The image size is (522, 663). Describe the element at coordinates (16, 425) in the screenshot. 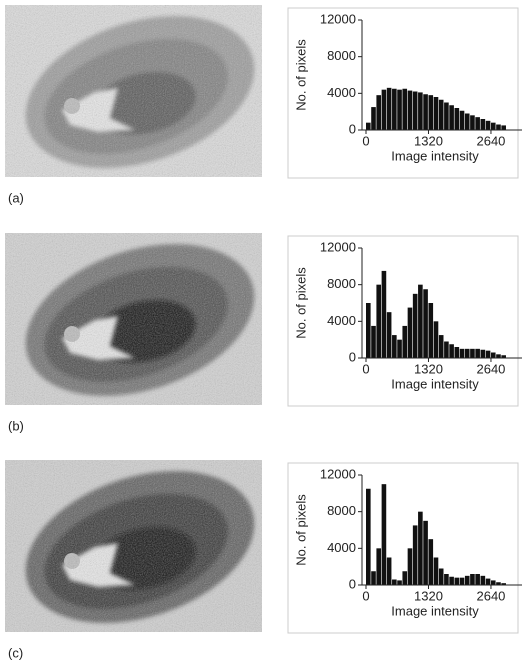

I see `panel-label: (b)` at that location.